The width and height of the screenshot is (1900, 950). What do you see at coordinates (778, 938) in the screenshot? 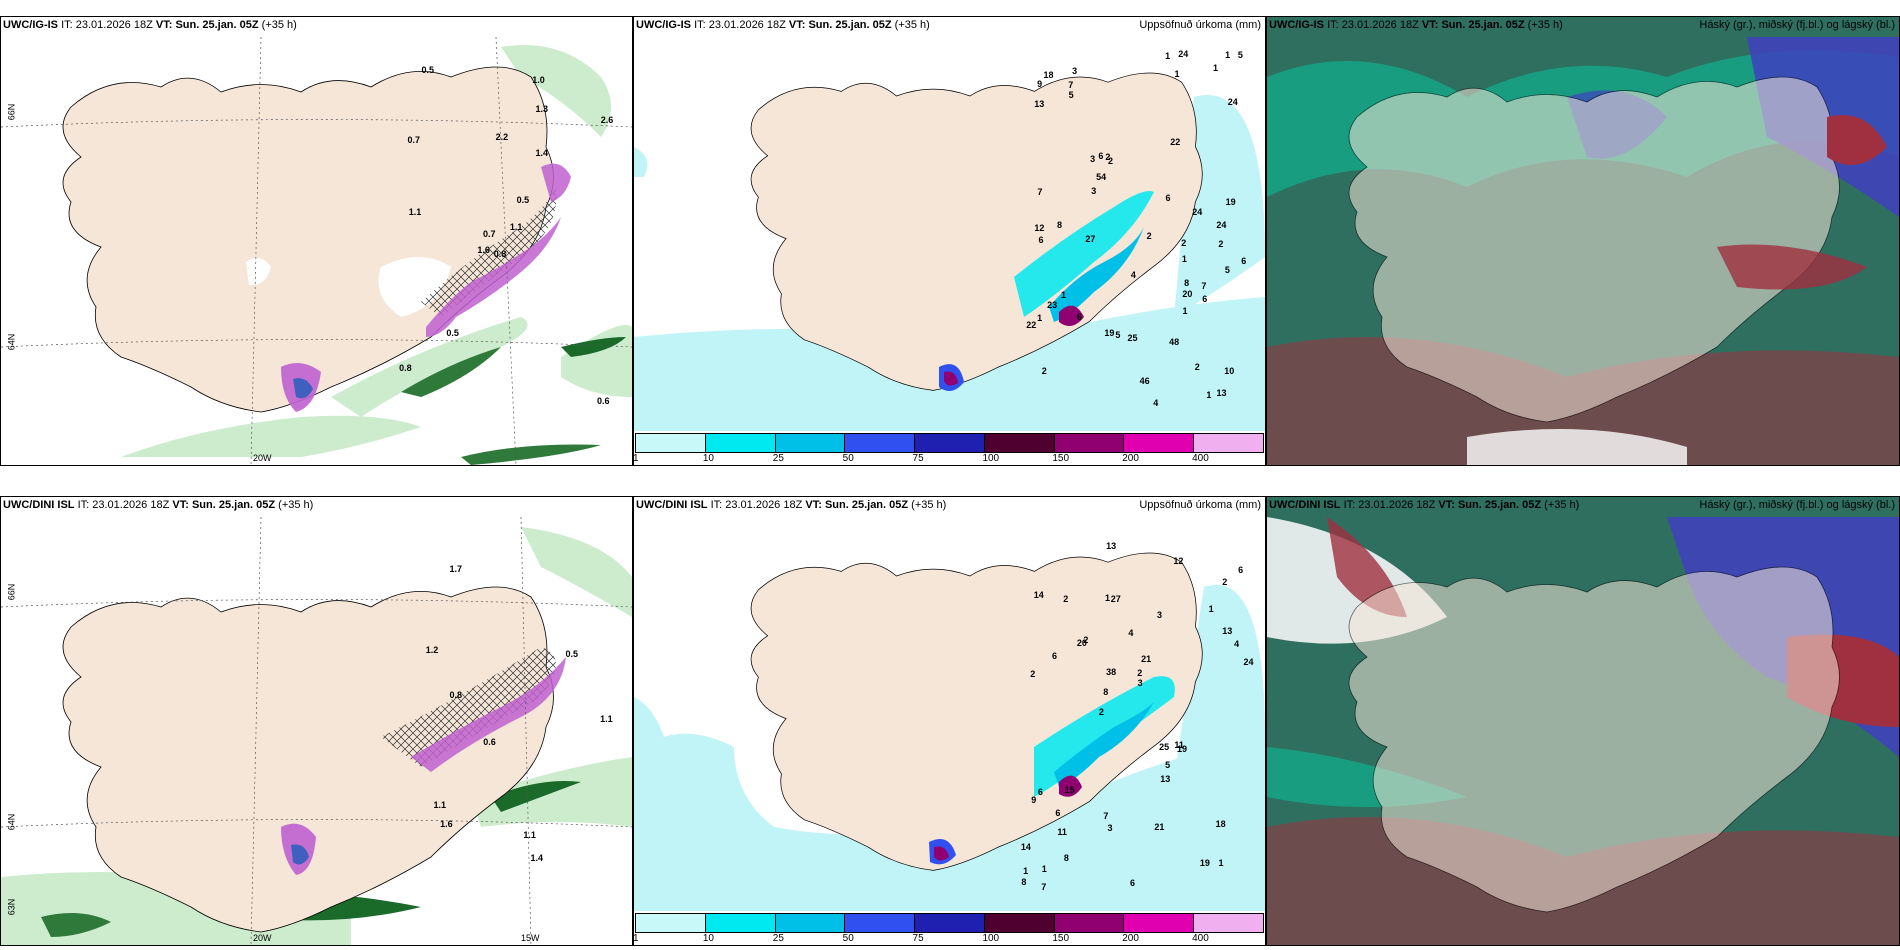
I see `colorbar-label: 25` at bounding box center [778, 938].